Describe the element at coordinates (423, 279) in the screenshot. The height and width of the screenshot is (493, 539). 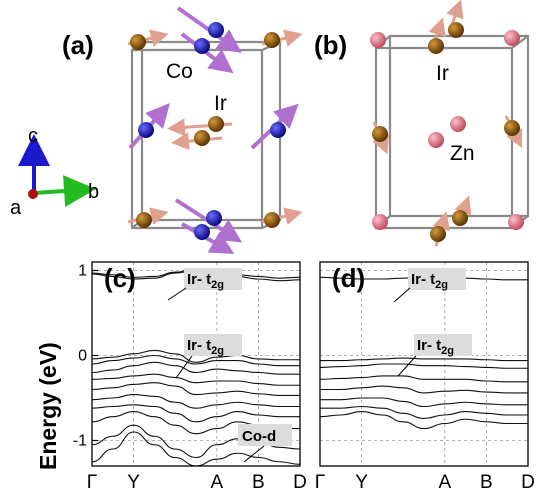
I see `annotation-d-1-main: Ir- t` at that location.